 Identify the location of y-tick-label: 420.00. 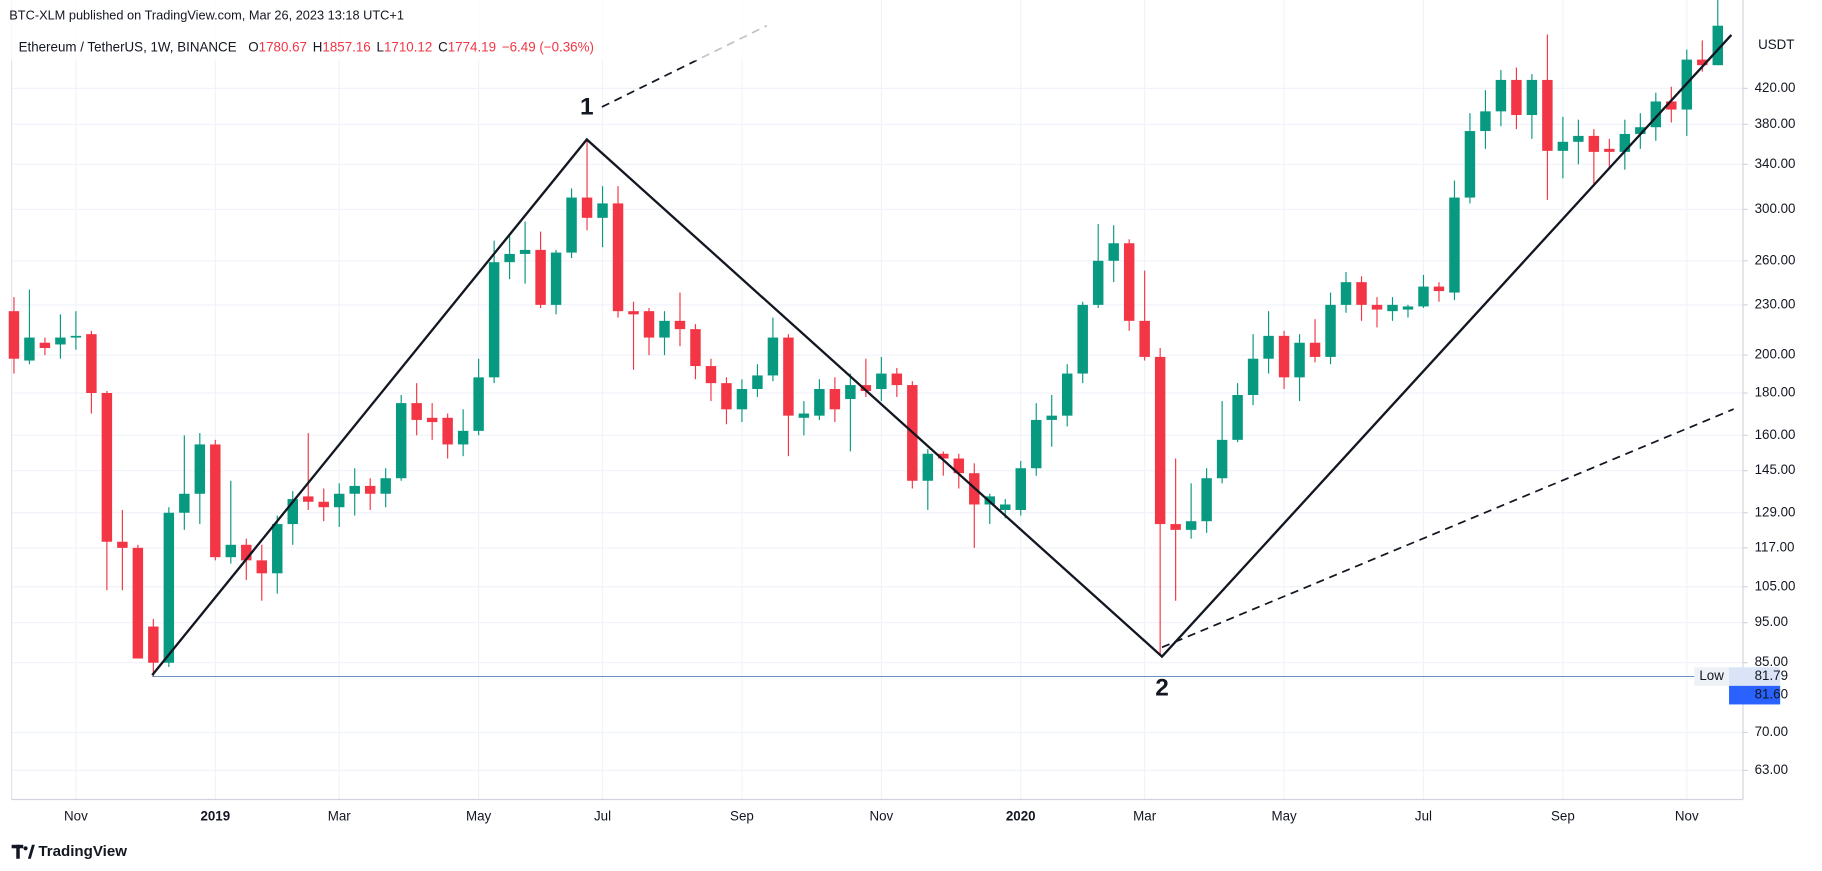
(1775, 87).